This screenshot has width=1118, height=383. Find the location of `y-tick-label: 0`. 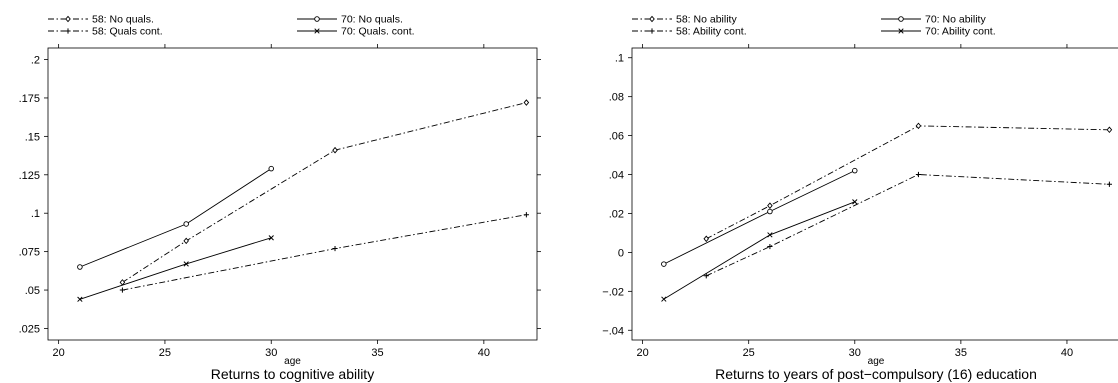

y-tick-label: 0 is located at coordinates (621, 253).